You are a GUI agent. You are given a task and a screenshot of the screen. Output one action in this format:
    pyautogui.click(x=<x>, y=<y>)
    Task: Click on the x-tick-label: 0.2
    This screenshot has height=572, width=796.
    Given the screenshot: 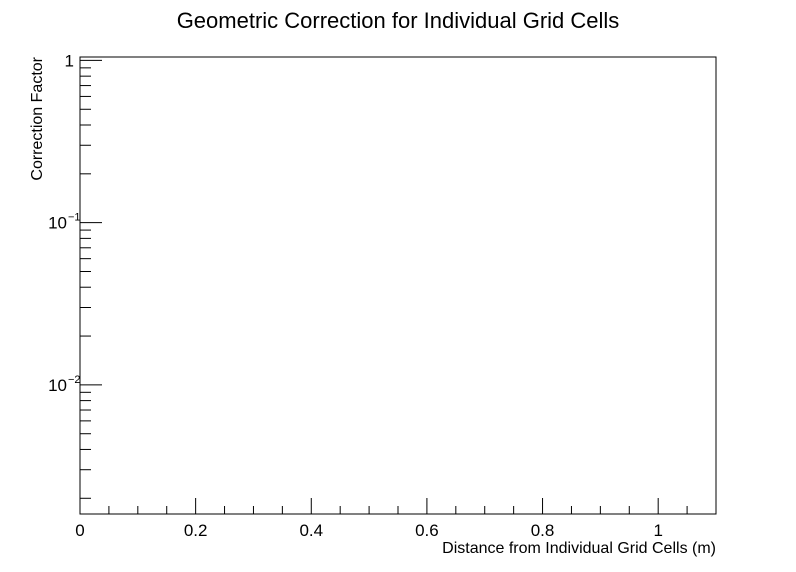 What is the action you would take?
    pyautogui.click(x=196, y=530)
    